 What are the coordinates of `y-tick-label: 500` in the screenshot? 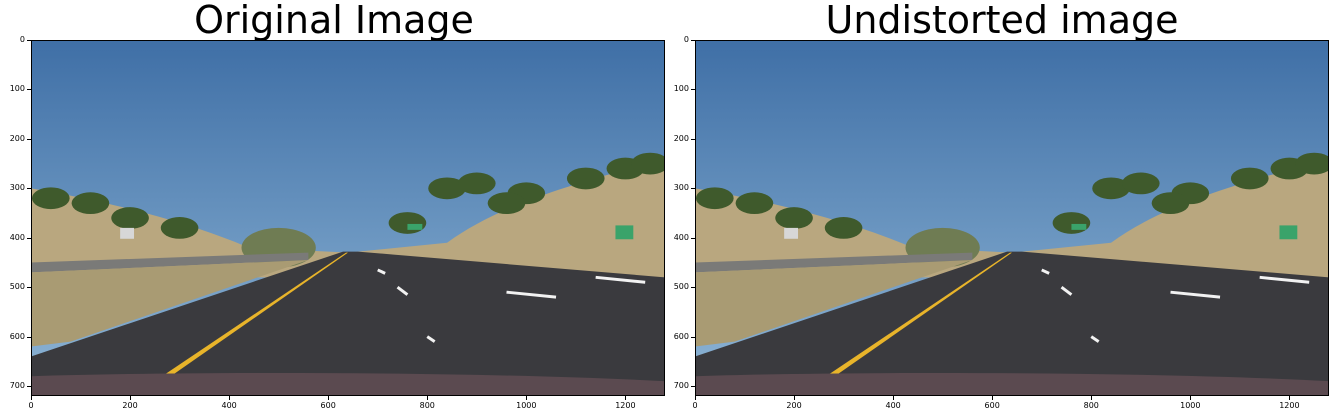 It's located at (17, 287).